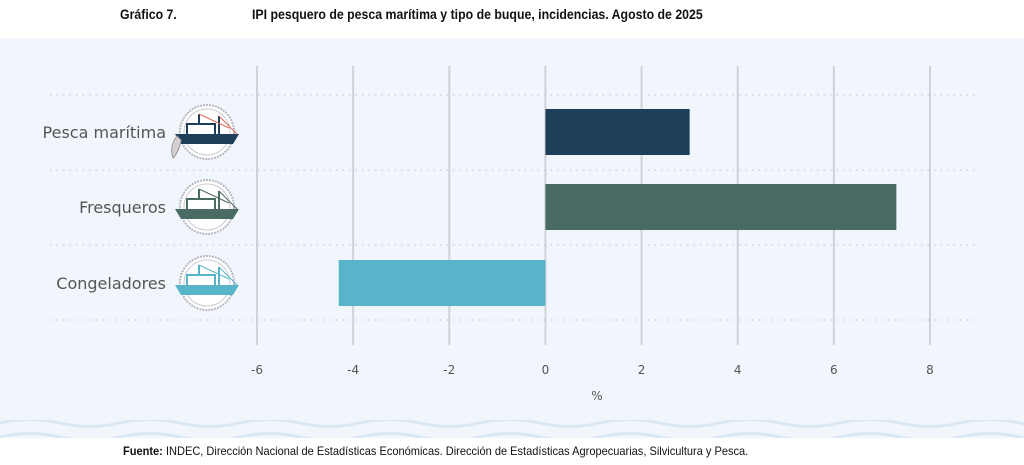 The image size is (1024, 465). Describe the element at coordinates (721, 207) in the screenshot. I see `bar-fresqueros` at that location.